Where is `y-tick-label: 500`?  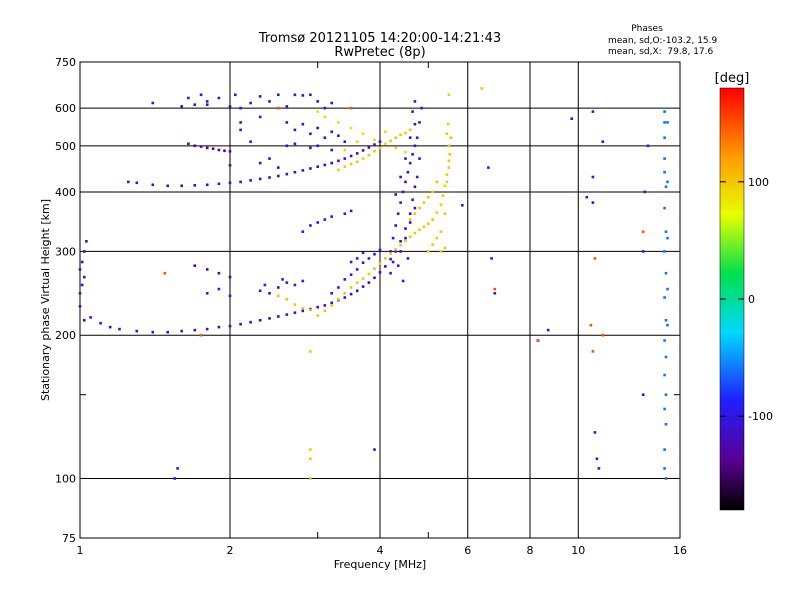
y-tick-label: 500 is located at coordinates (65, 146).